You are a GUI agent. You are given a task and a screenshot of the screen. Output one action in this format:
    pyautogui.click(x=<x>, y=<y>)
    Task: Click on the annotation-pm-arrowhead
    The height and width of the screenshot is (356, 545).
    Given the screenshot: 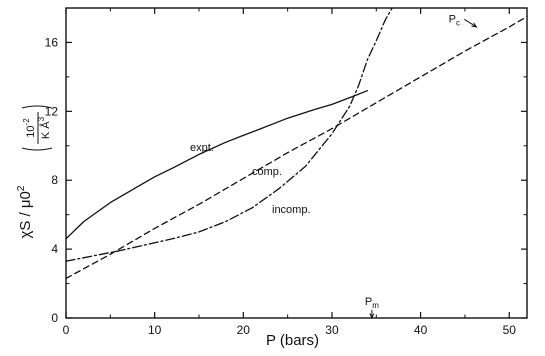 What is the action you would take?
    pyautogui.click(x=372, y=316)
    